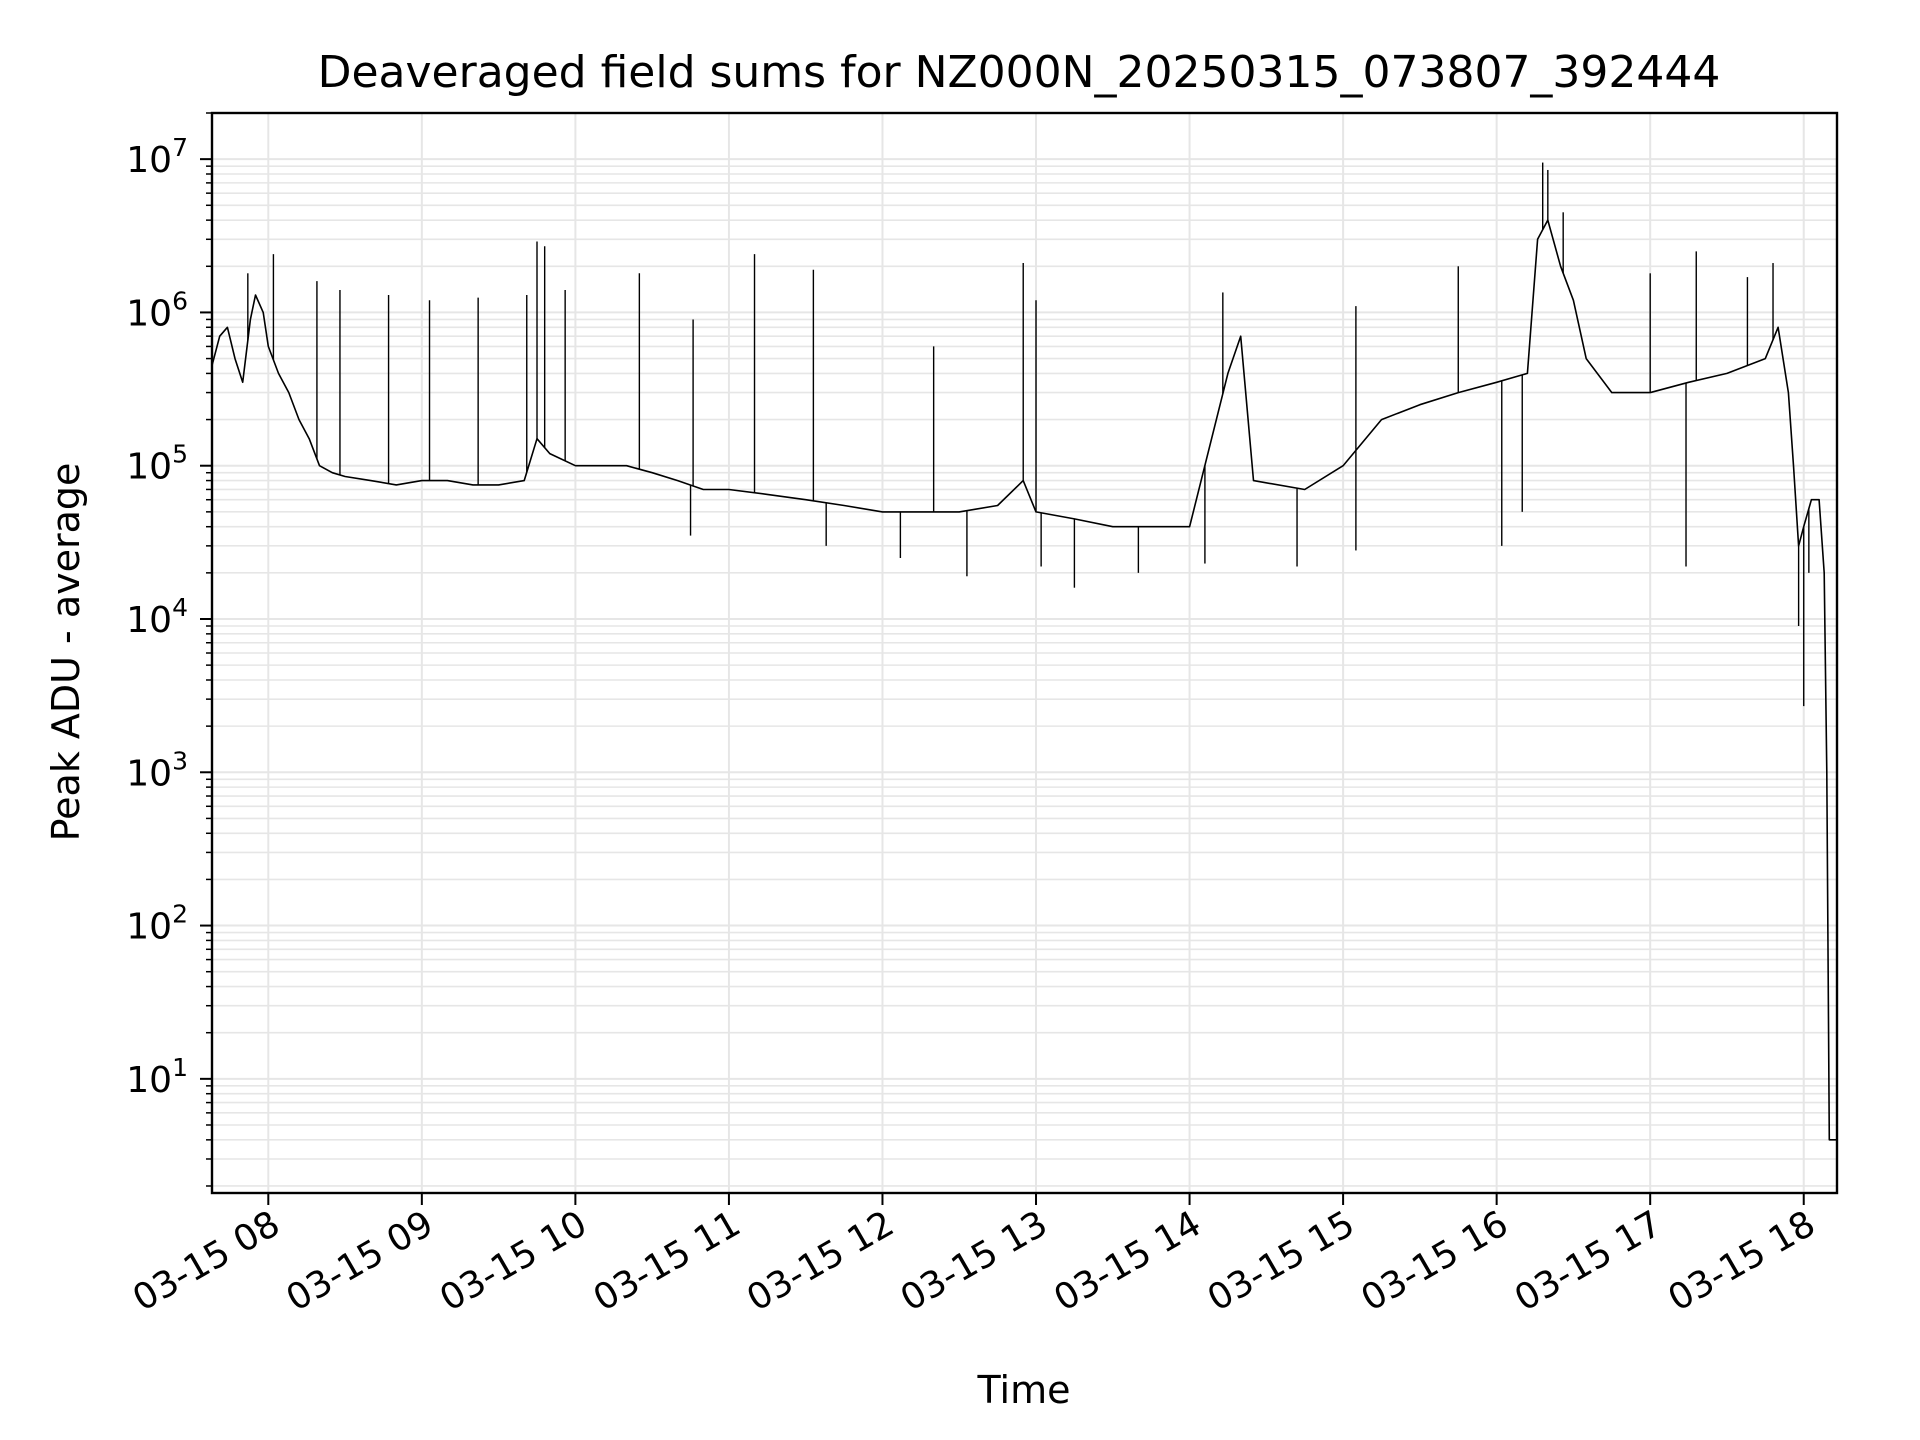  I want to click on y-tick-label-exponent: 4, so click(180, 607).